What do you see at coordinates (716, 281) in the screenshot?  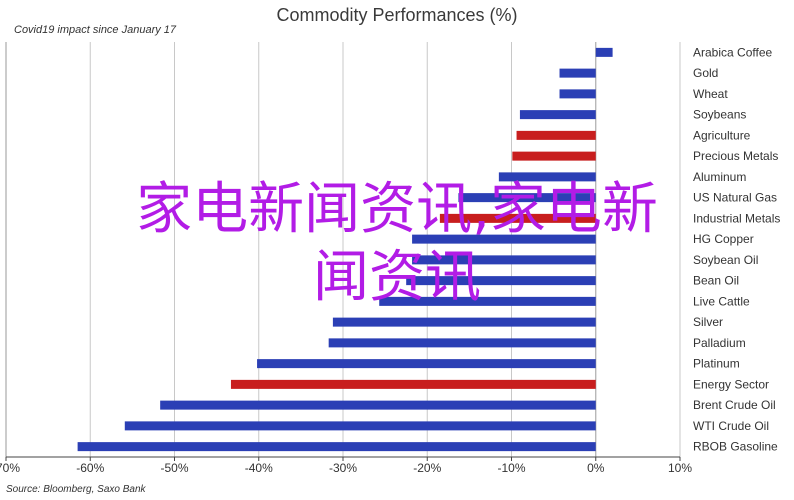 I see `category-label: Bean Oil` at bounding box center [716, 281].